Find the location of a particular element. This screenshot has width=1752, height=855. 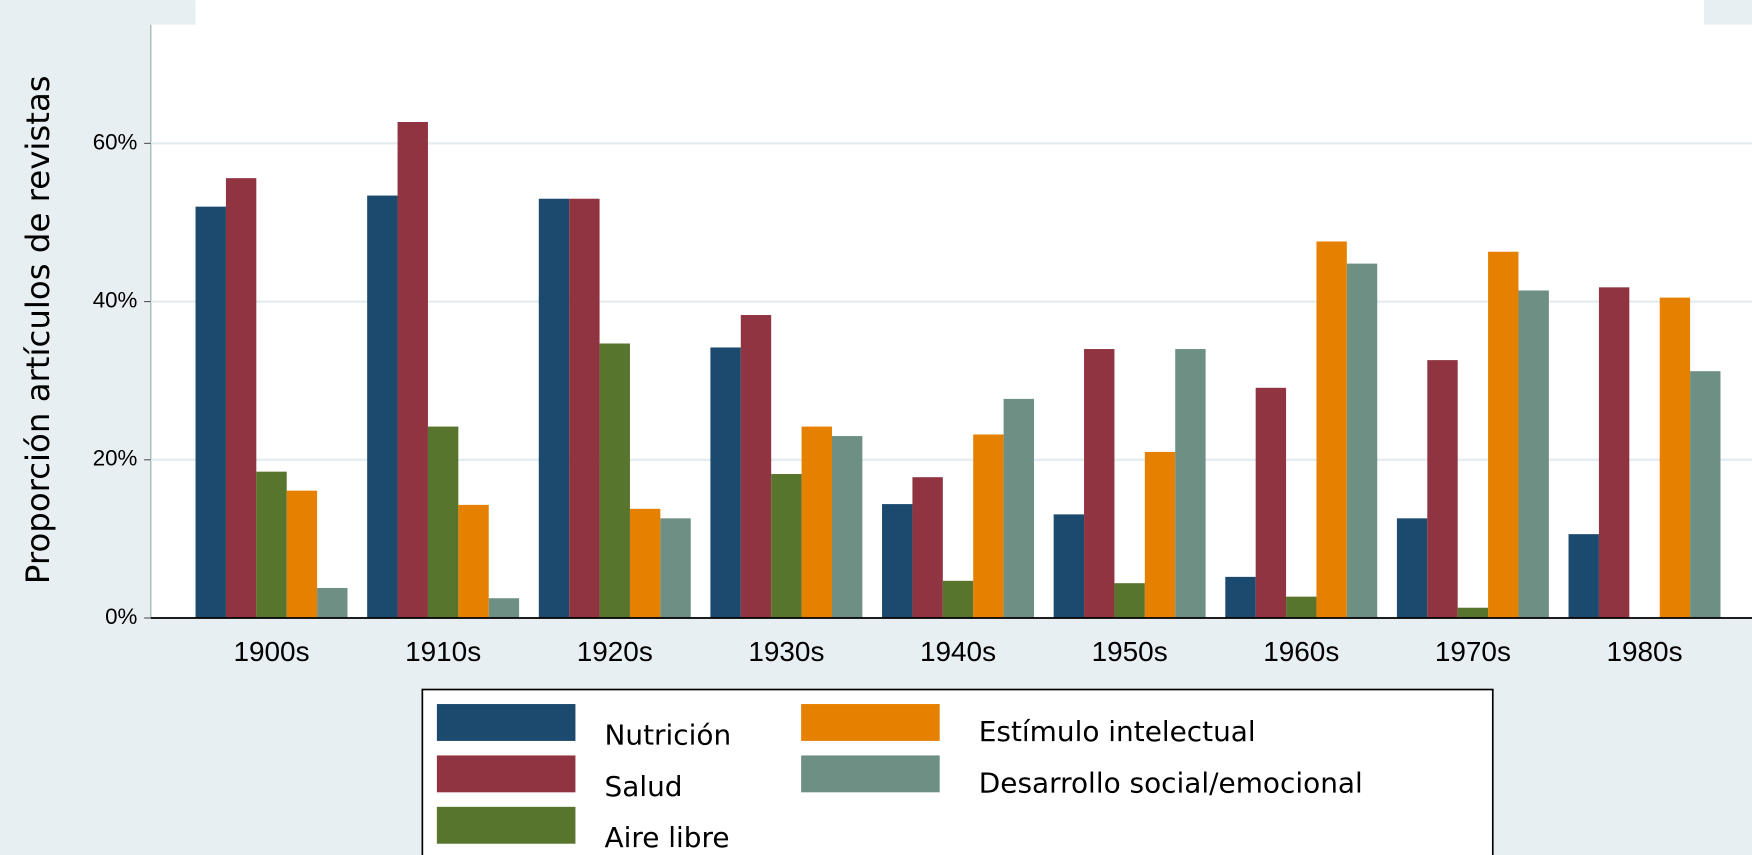

x-tick-label: 1900s is located at coordinates (271, 651).